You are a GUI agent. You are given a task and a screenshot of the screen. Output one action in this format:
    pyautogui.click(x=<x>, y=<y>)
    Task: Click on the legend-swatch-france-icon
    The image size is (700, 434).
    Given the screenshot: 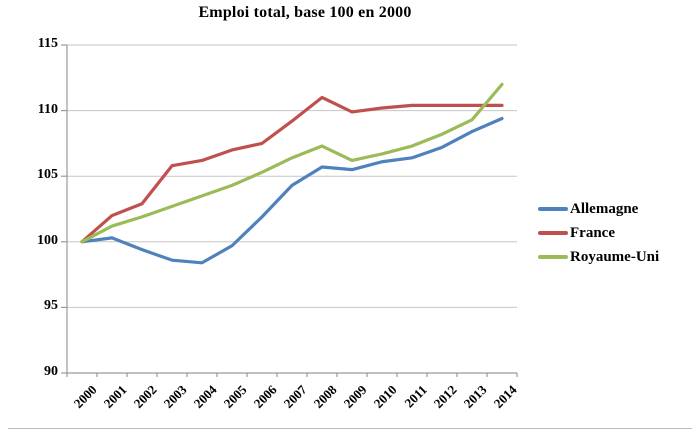 What is the action you would take?
    pyautogui.click(x=553, y=233)
    